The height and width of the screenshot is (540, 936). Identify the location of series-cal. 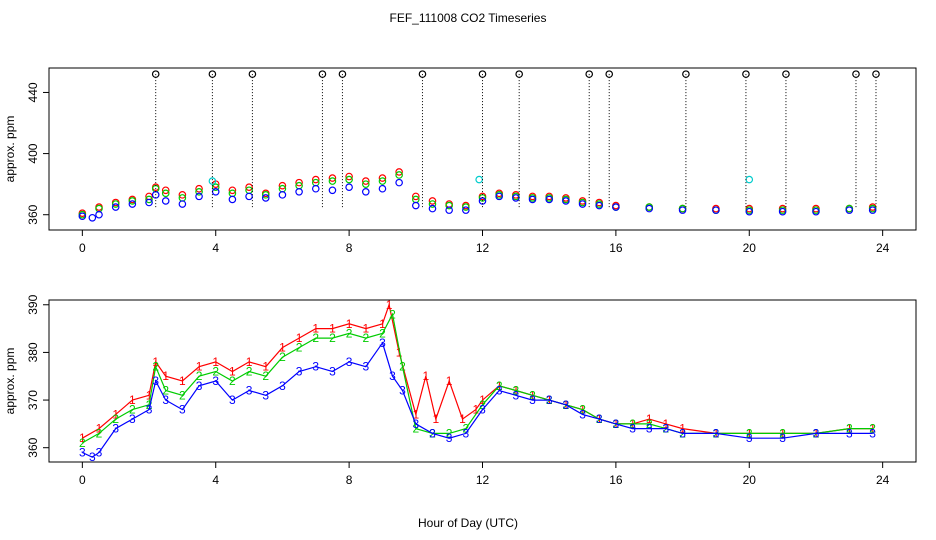
(481, 180).